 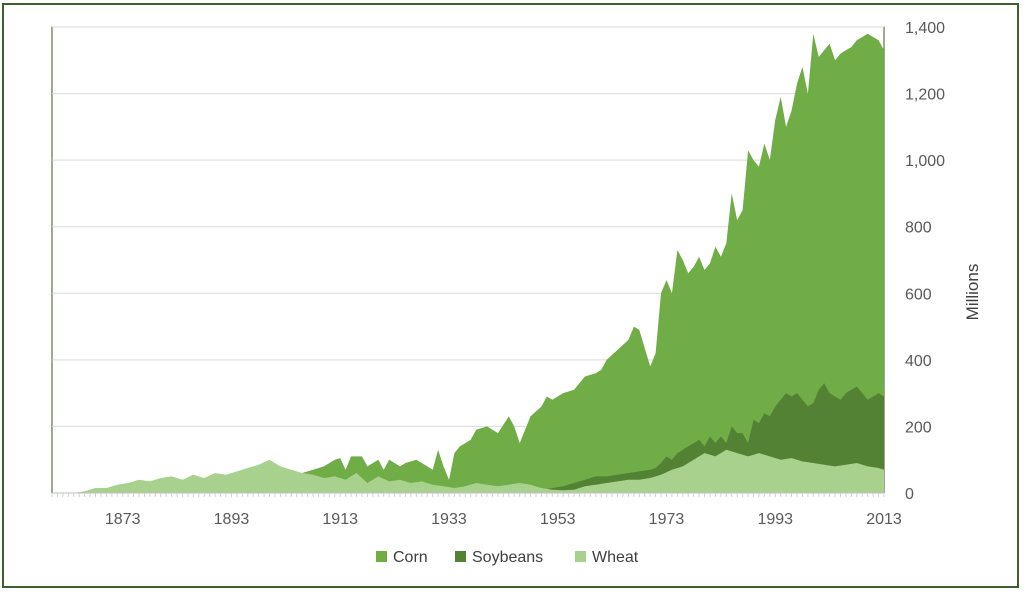 I want to click on x-tick-label: 1993, so click(x=775, y=519).